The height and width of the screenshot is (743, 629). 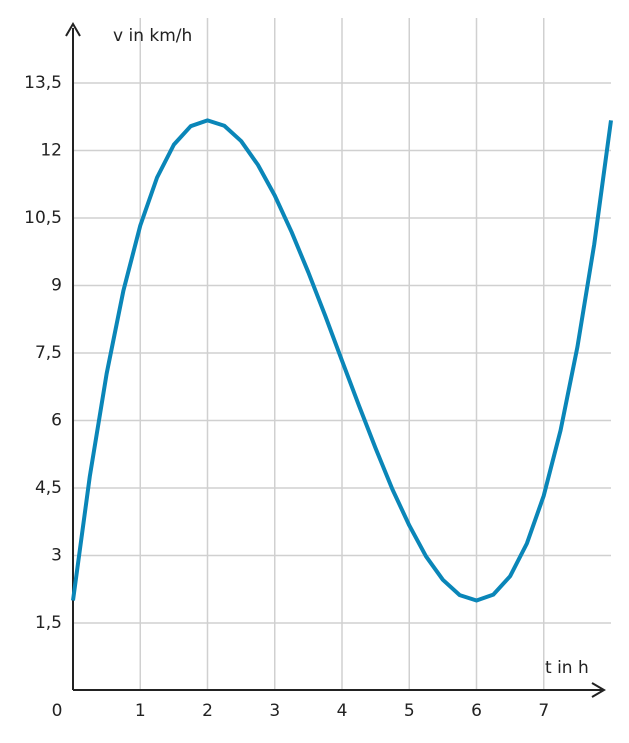 I want to click on y-tick-label: 13,5, so click(x=43, y=83).